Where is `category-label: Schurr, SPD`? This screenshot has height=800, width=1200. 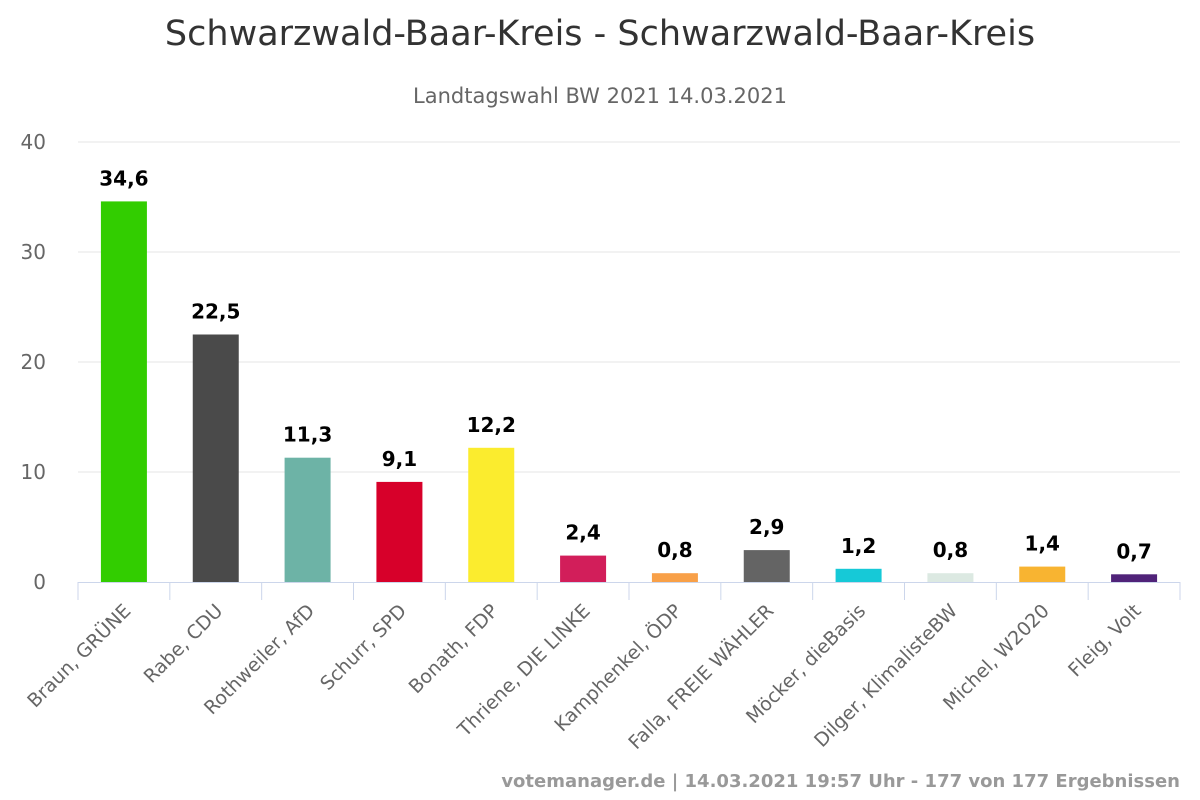 category-label: Schurr, SPD is located at coordinates (363, 647).